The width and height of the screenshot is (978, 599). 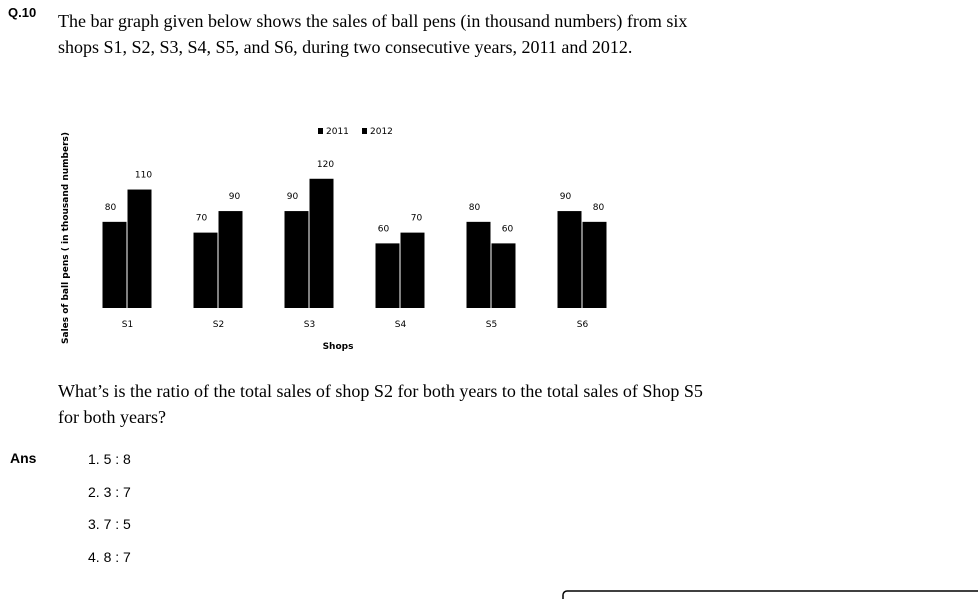 I want to click on x-tick-label: S5, so click(x=491, y=325).